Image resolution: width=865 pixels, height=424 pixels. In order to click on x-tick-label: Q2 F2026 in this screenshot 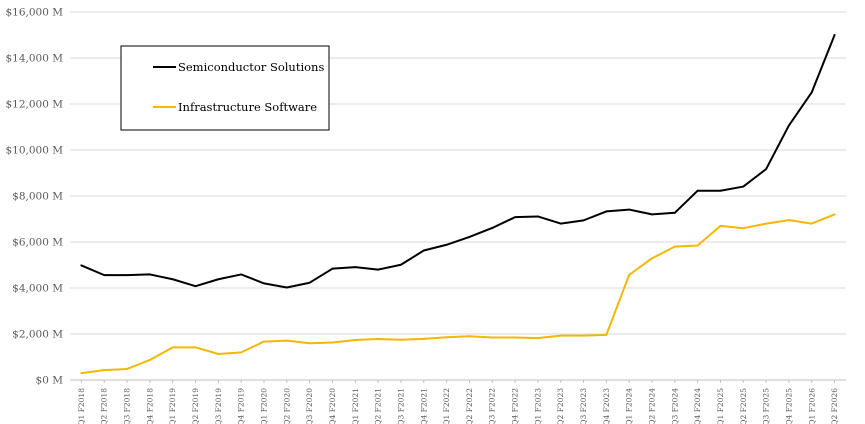, I will do `click(834, 406)`.